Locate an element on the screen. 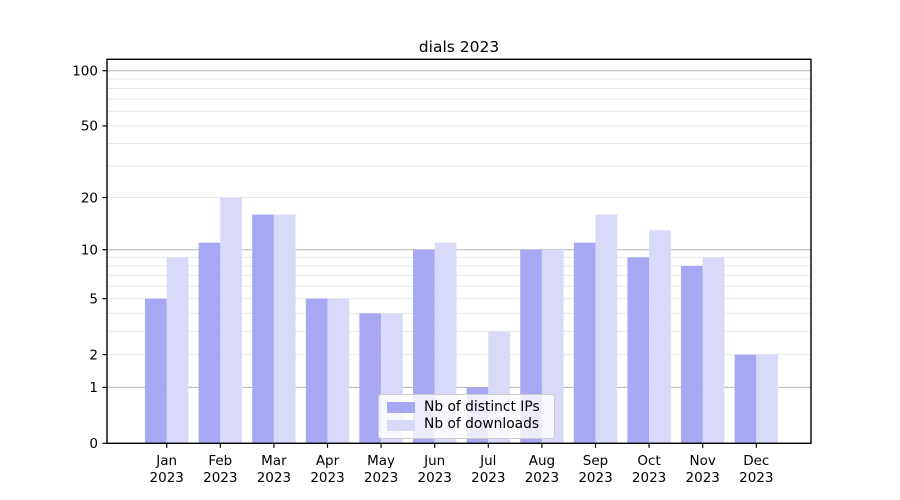 The width and height of the screenshot is (900, 500). x-tick-label: Oct 2023 is located at coordinates (649, 469).